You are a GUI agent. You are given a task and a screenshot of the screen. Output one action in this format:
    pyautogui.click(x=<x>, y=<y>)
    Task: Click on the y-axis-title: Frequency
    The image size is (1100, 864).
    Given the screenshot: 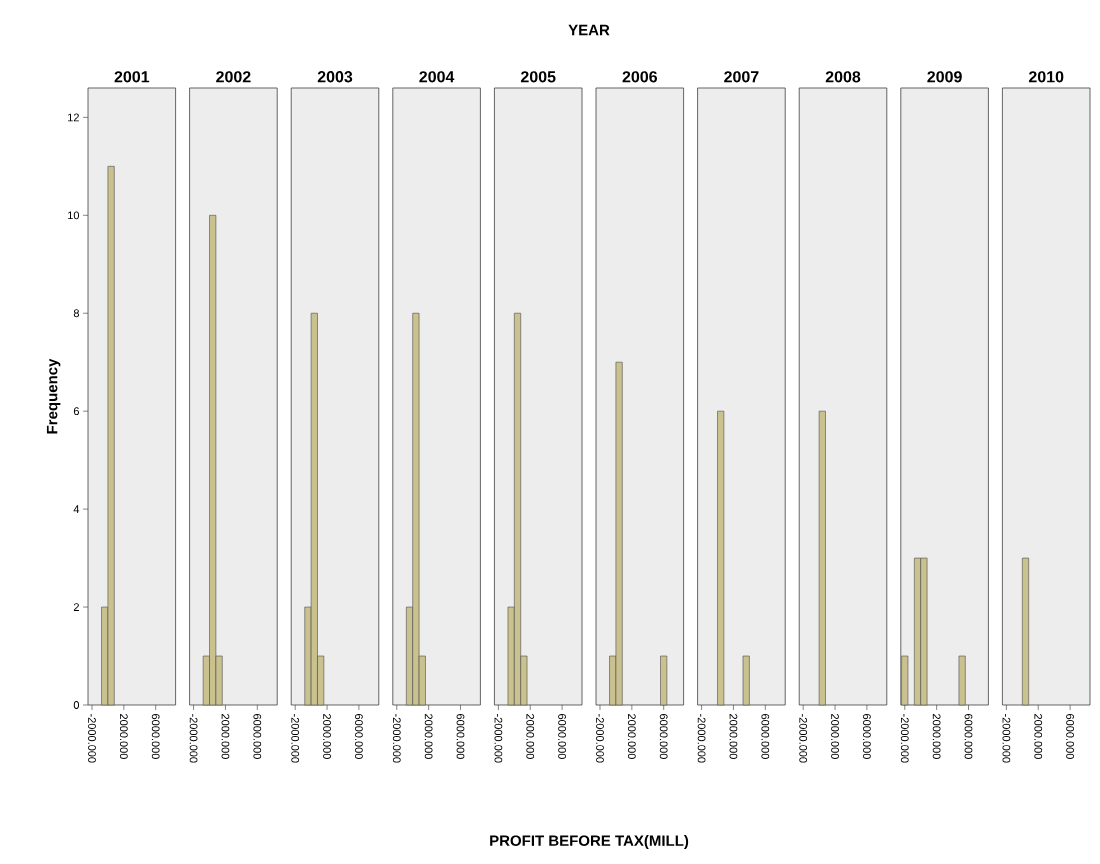 What is the action you would take?
    pyautogui.click(x=53, y=396)
    